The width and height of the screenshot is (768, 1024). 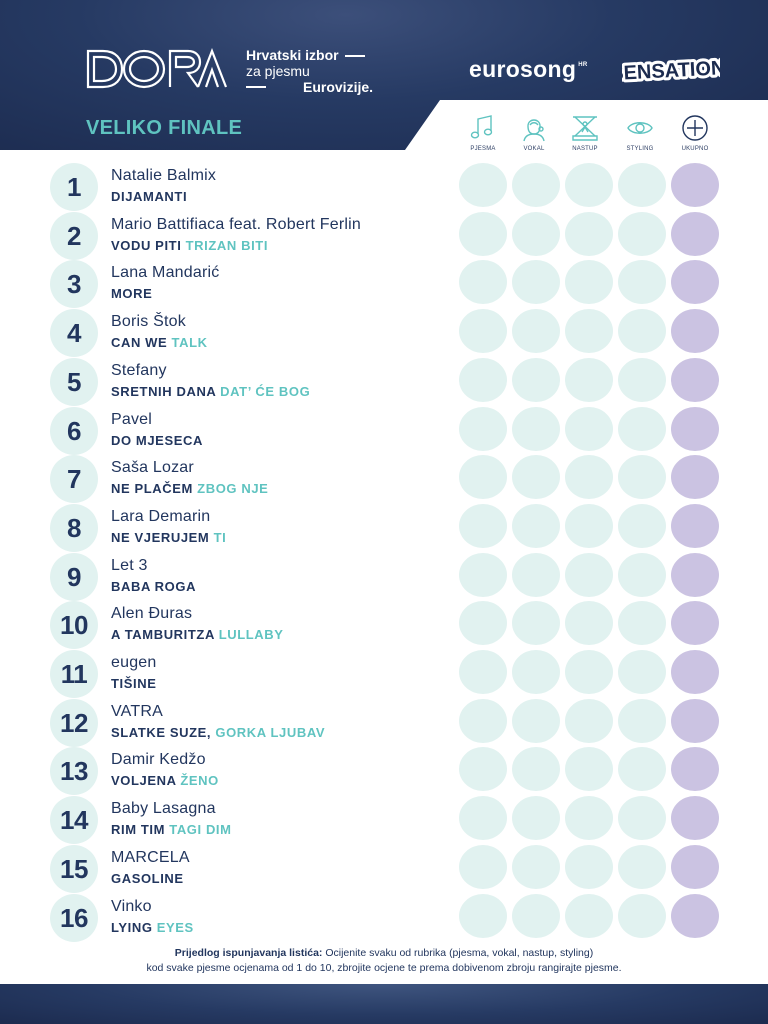 What do you see at coordinates (384, 625) in the screenshot?
I see `entry-row: 10 Alen Đuras A TAMBURITZA LULLABY` at bounding box center [384, 625].